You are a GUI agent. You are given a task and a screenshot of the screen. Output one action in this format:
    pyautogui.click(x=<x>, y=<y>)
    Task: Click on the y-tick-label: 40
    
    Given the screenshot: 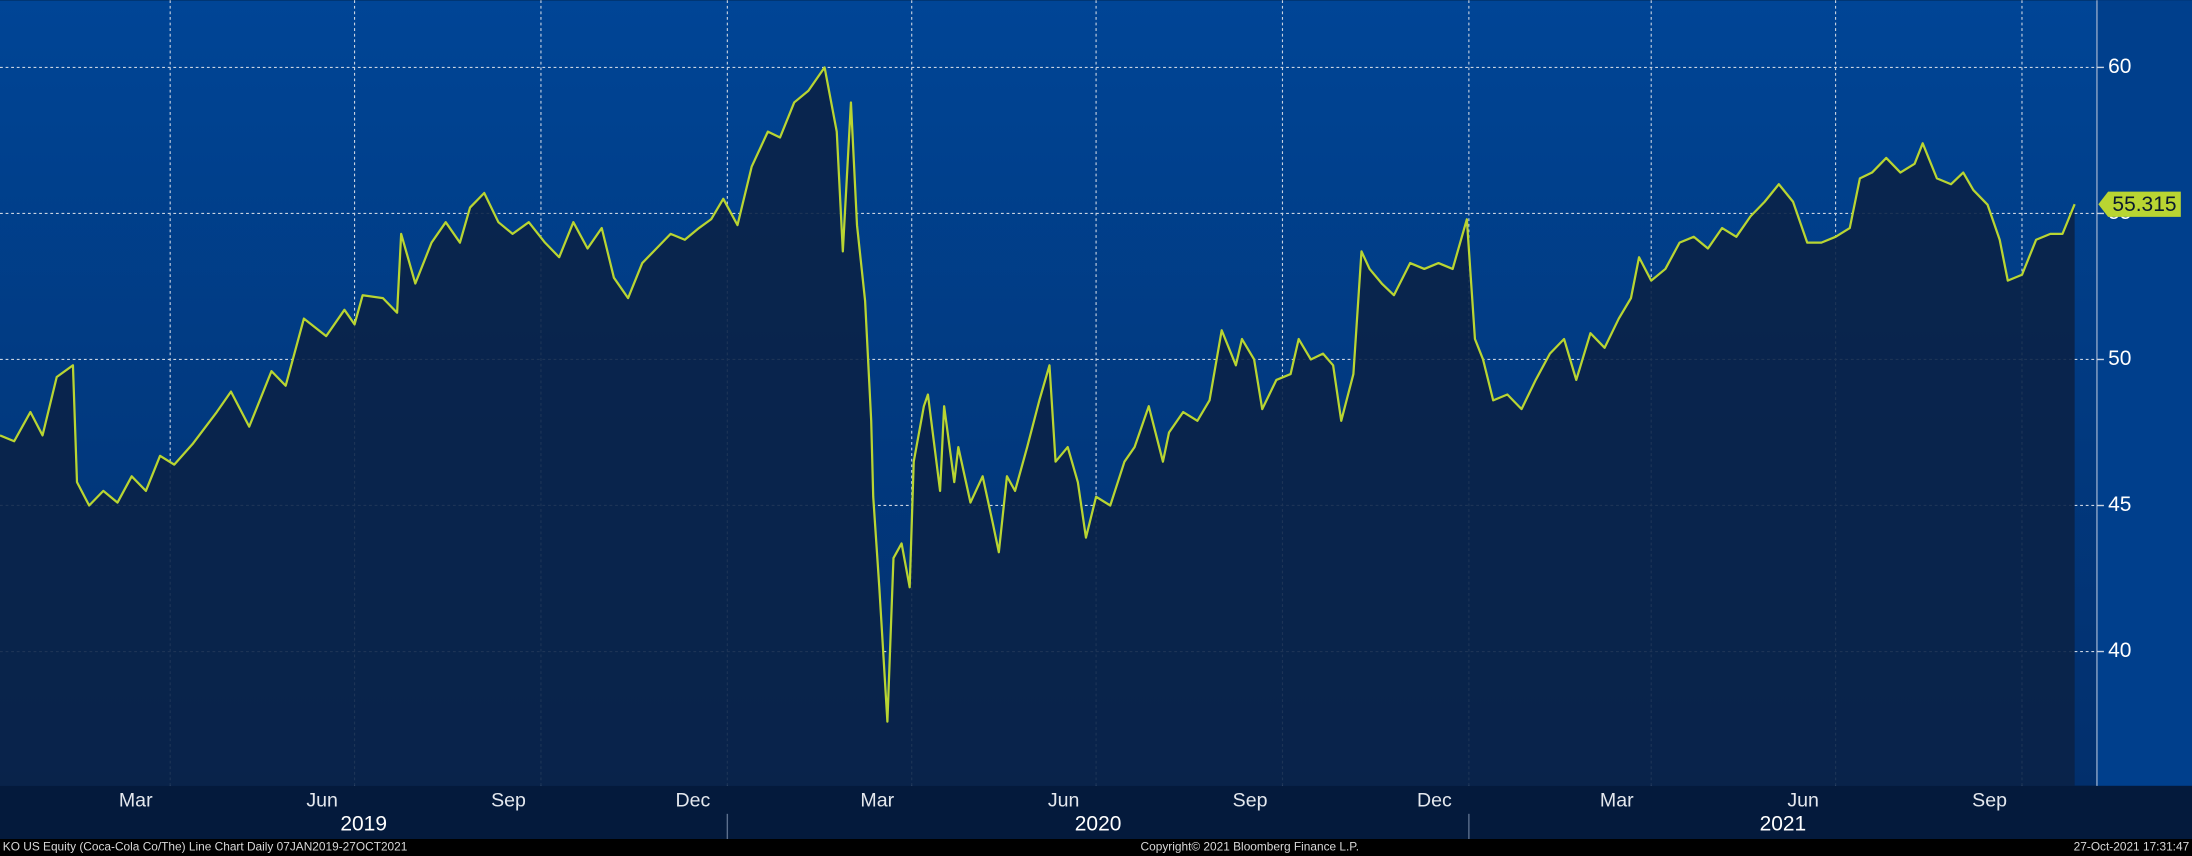 What is the action you would take?
    pyautogui.click(x=2119, y=650)
    